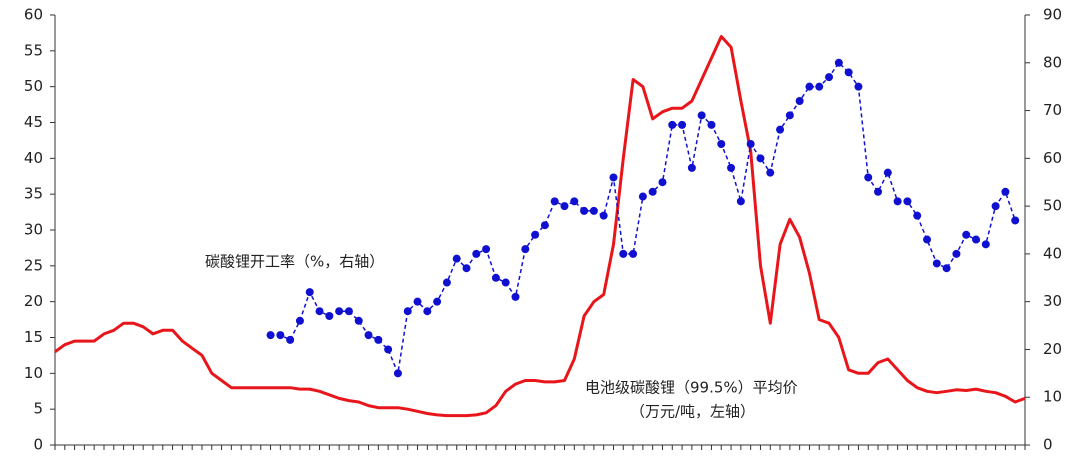 The width and height of the screenshot is (1080, 459). Describe the element at coordinates (33, 122) in the screenshot. I see `y-tick-label: 45` at that location.